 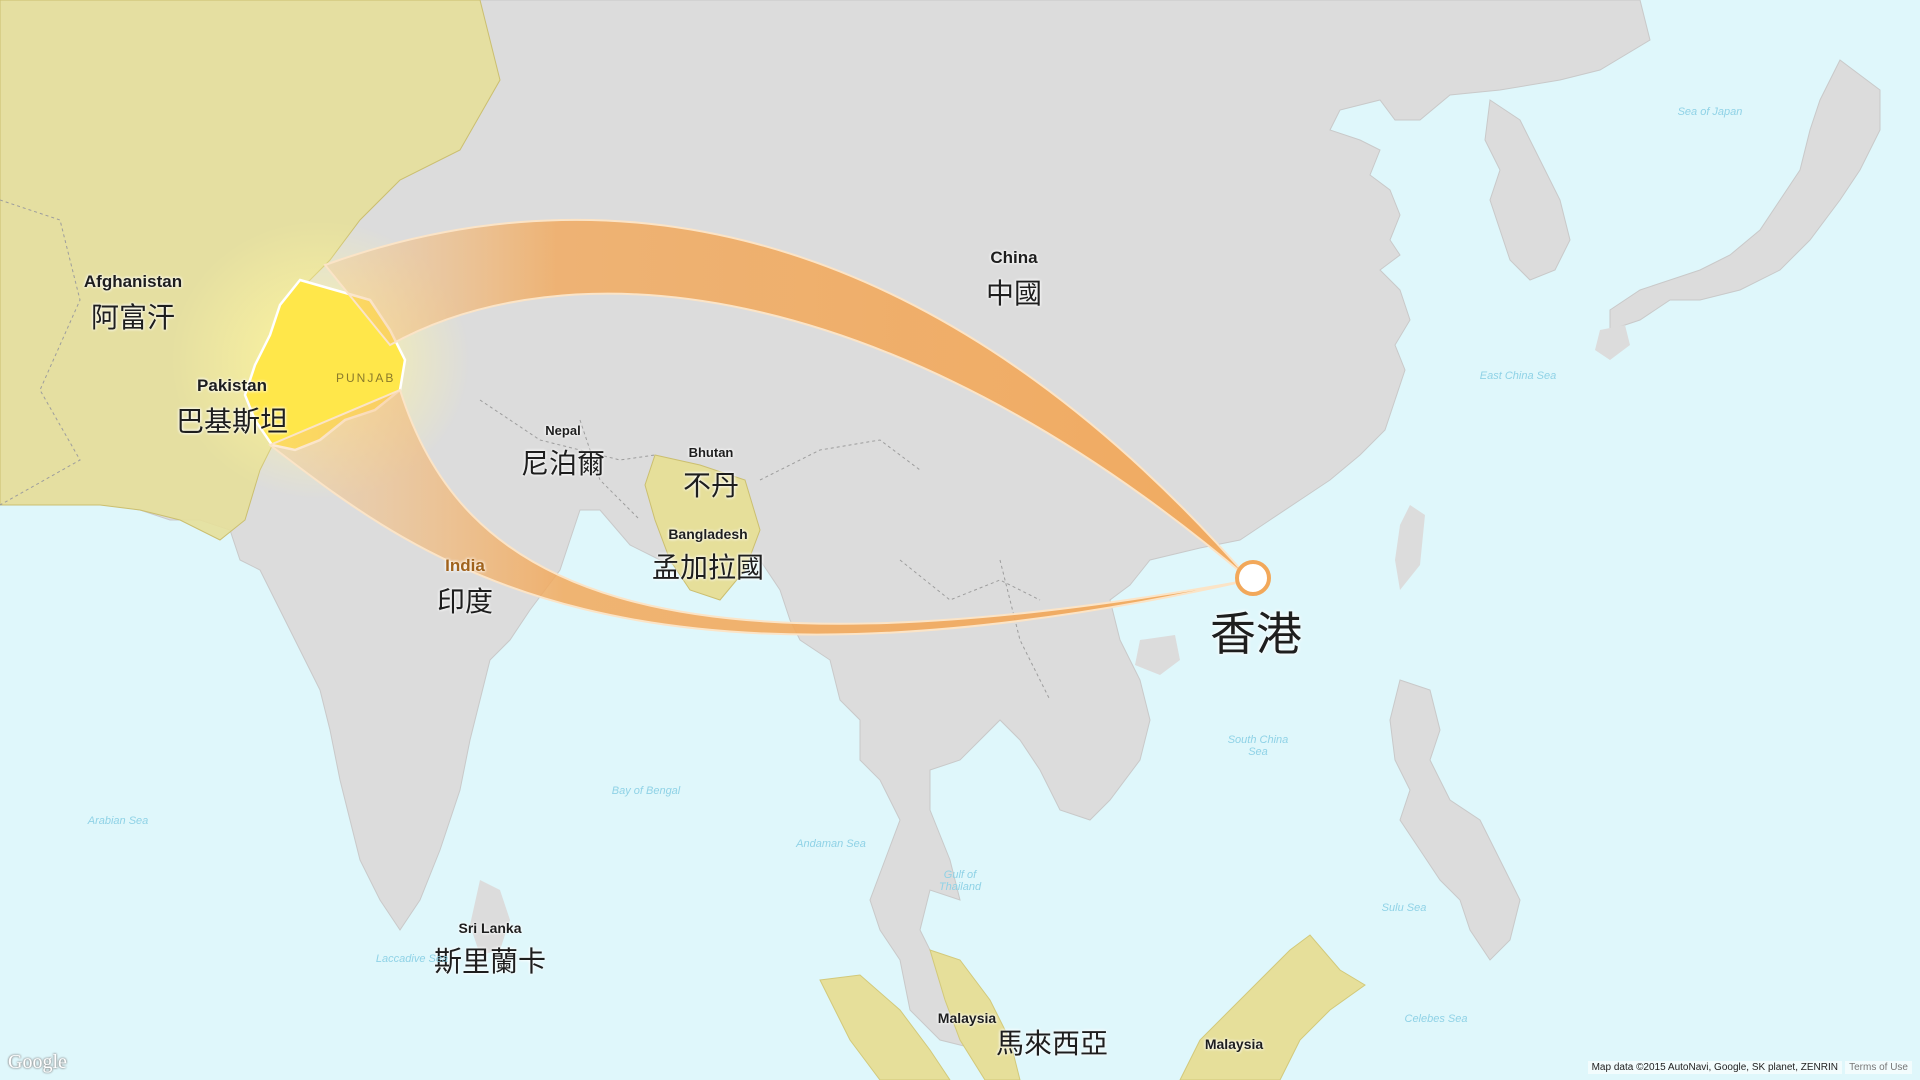 I want to click on country-name-zh: 中國, so click(x=1014, y=293).